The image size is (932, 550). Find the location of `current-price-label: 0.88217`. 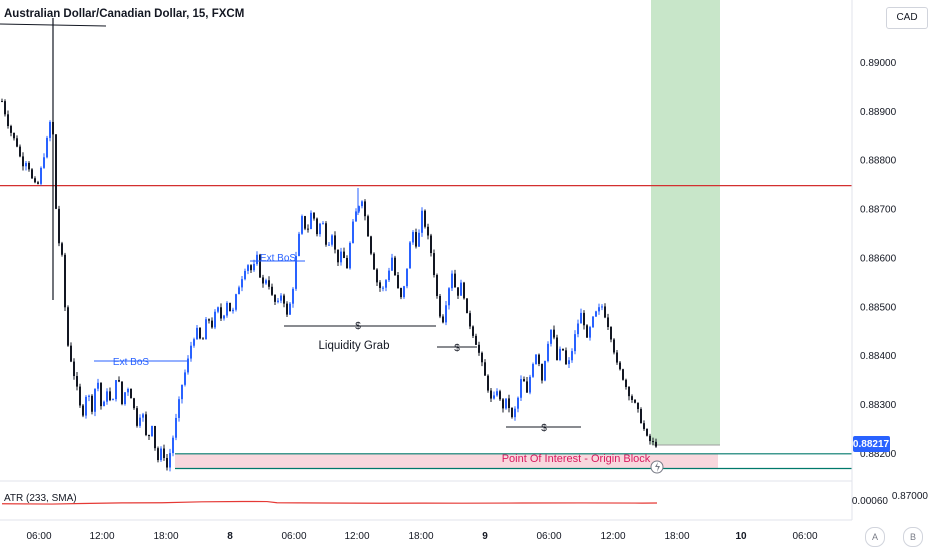

current-price-label: 0.88217 is located at coordinates (871, 444).